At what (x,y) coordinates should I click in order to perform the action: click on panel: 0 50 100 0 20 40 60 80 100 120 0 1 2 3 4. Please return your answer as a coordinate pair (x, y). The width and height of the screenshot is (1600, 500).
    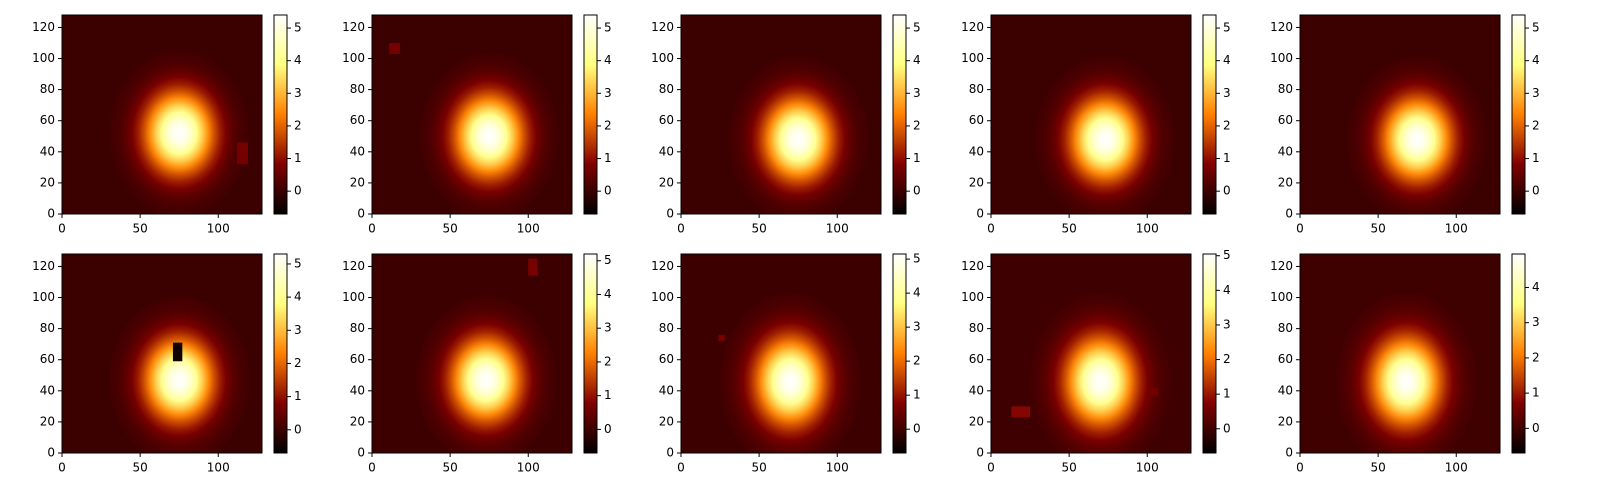
    Looking at the image, I should click on (1405, 364).